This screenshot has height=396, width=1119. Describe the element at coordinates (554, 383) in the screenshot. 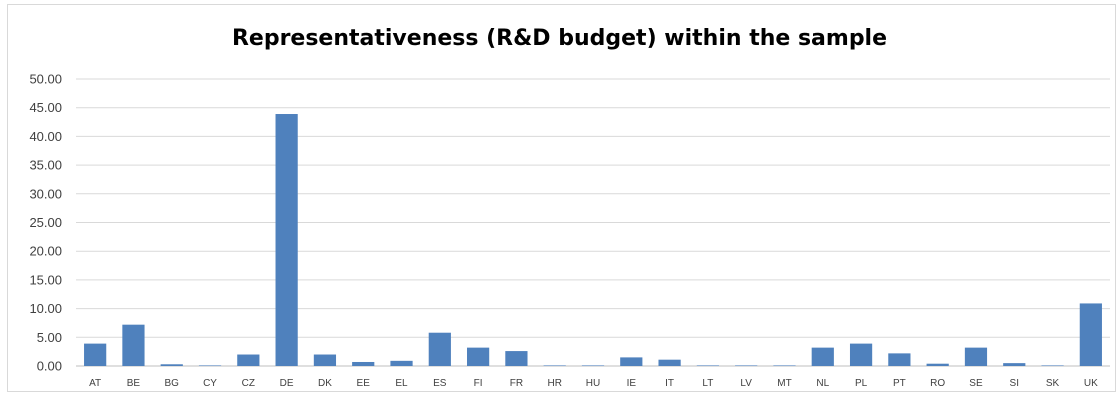

I see `x-tick-label: HR` at that location.